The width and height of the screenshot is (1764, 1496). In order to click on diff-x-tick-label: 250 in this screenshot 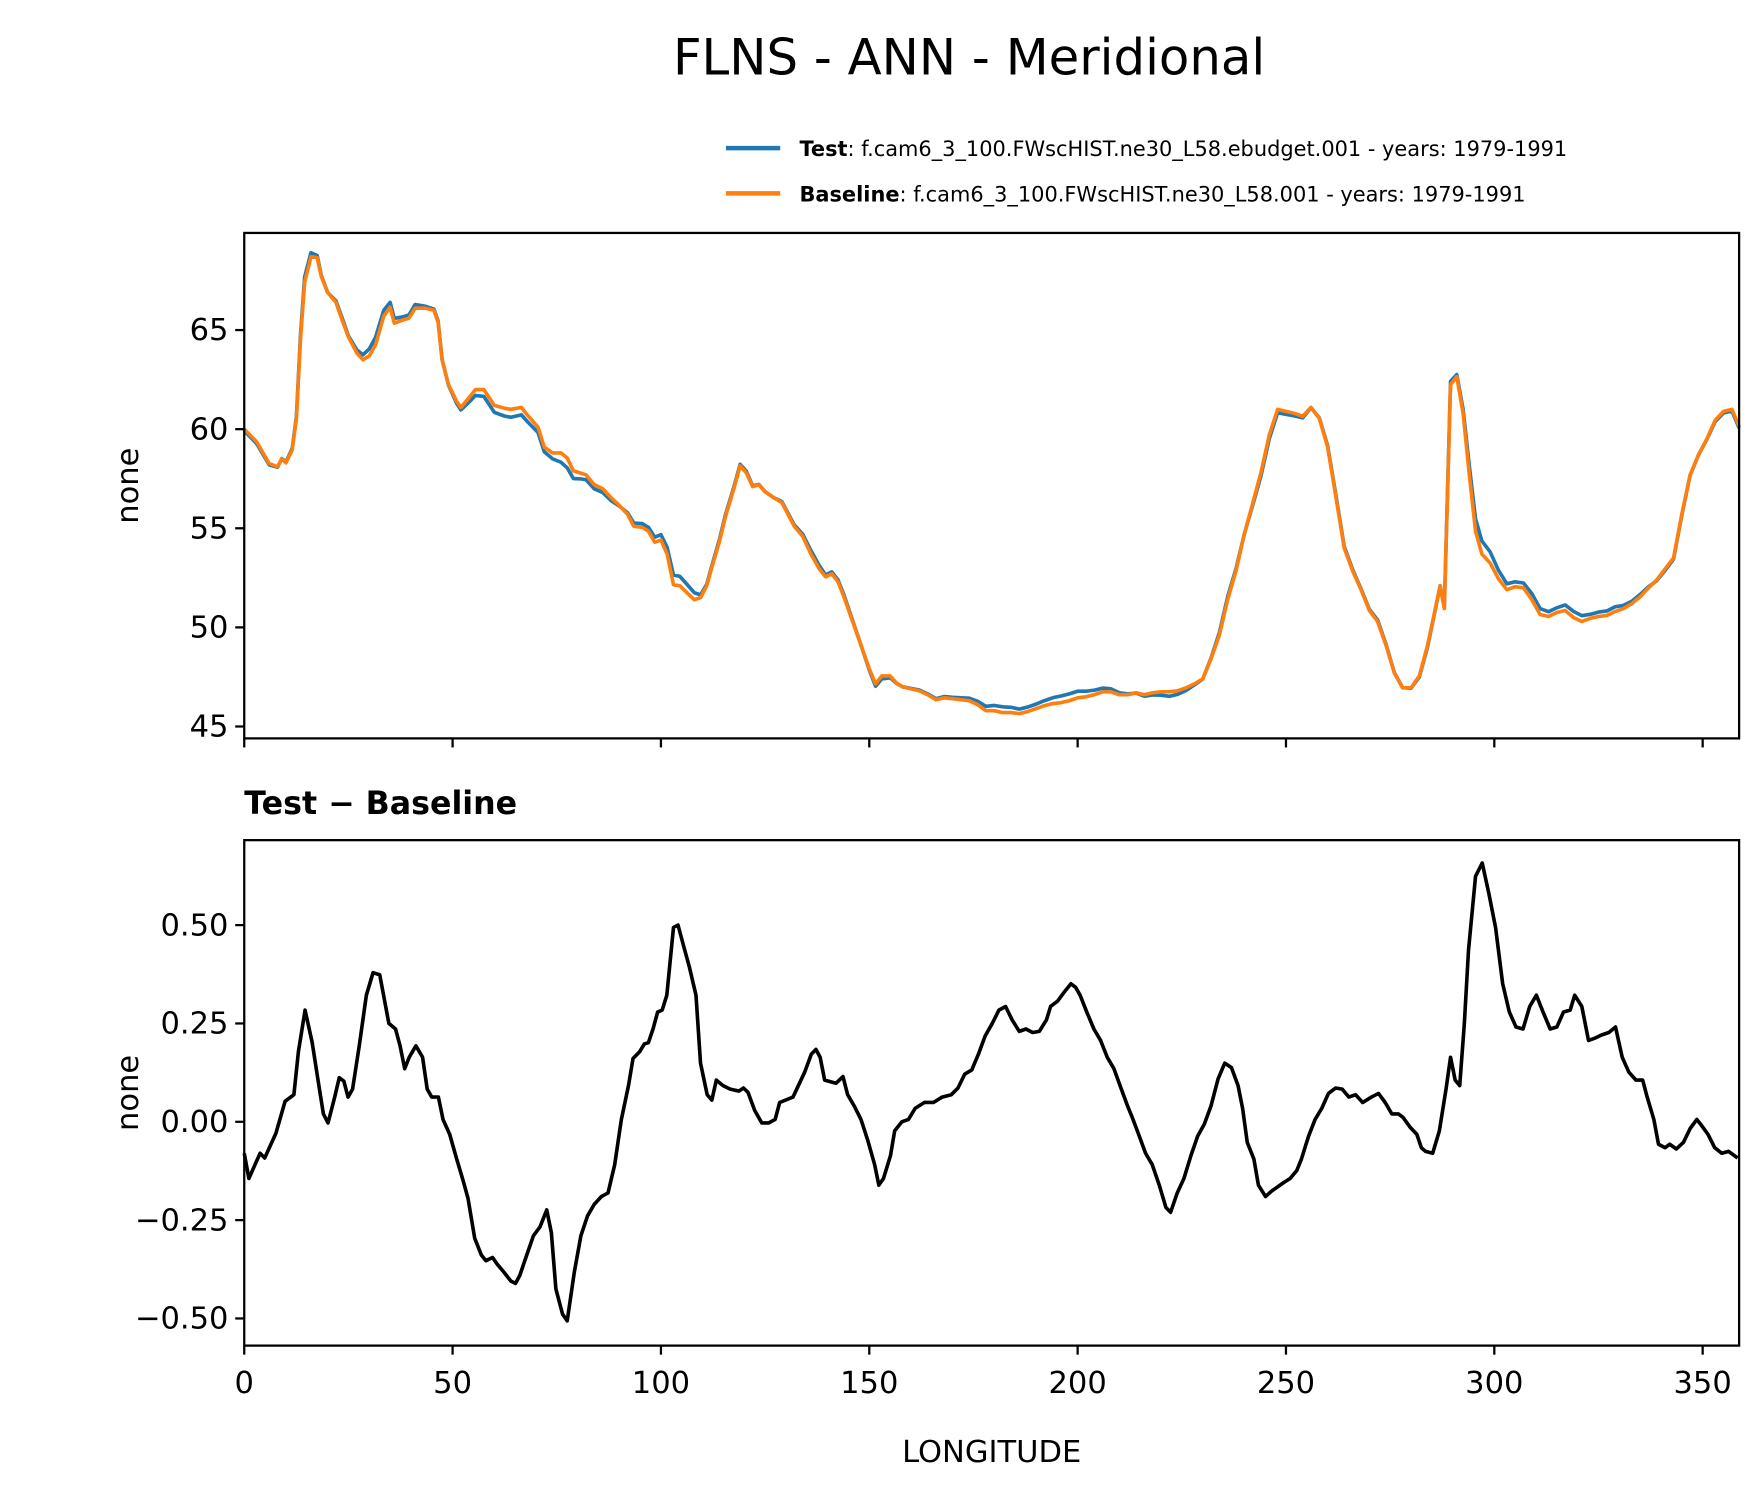, I will do `click(1286, 1383)`.